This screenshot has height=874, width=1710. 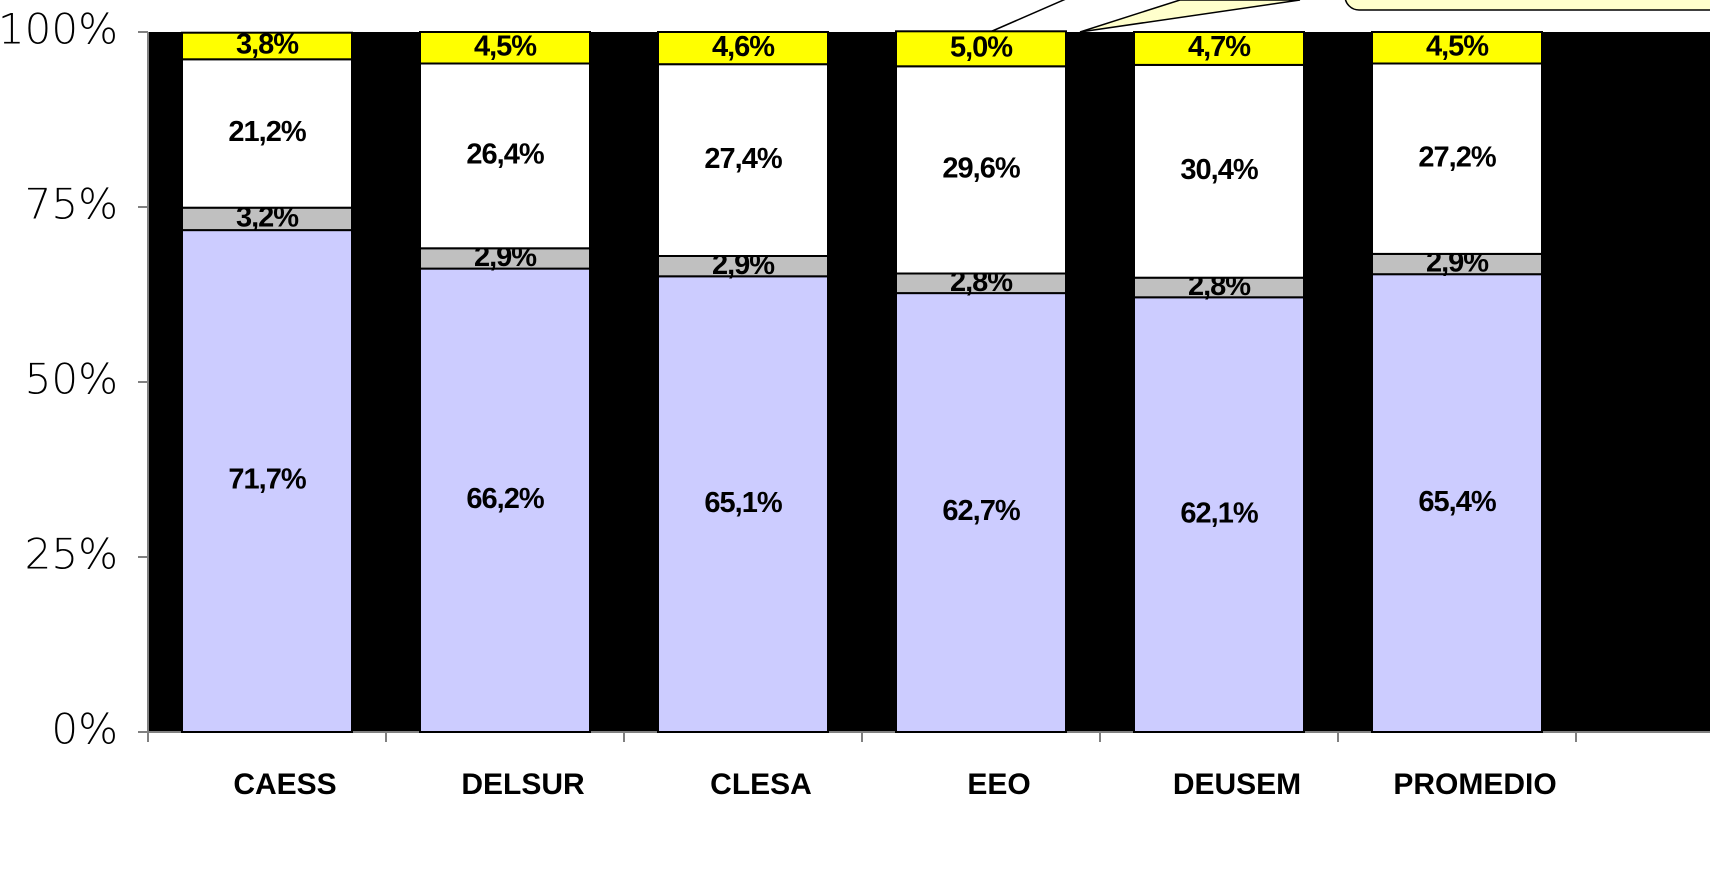 What do you see at coordinates (523, 784) in the screenshot?
I see `x-tick-label: DELSUR` at bounding box center [523, 784].